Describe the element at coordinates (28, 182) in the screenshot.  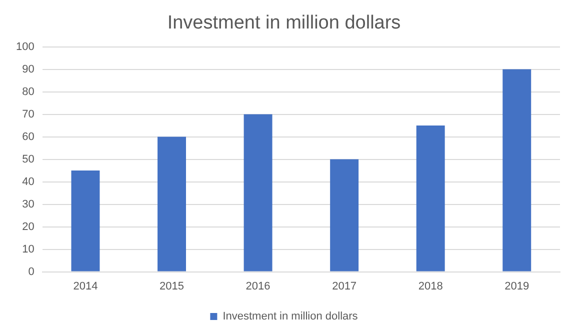
I see `y-tick-label: 40` at that location.